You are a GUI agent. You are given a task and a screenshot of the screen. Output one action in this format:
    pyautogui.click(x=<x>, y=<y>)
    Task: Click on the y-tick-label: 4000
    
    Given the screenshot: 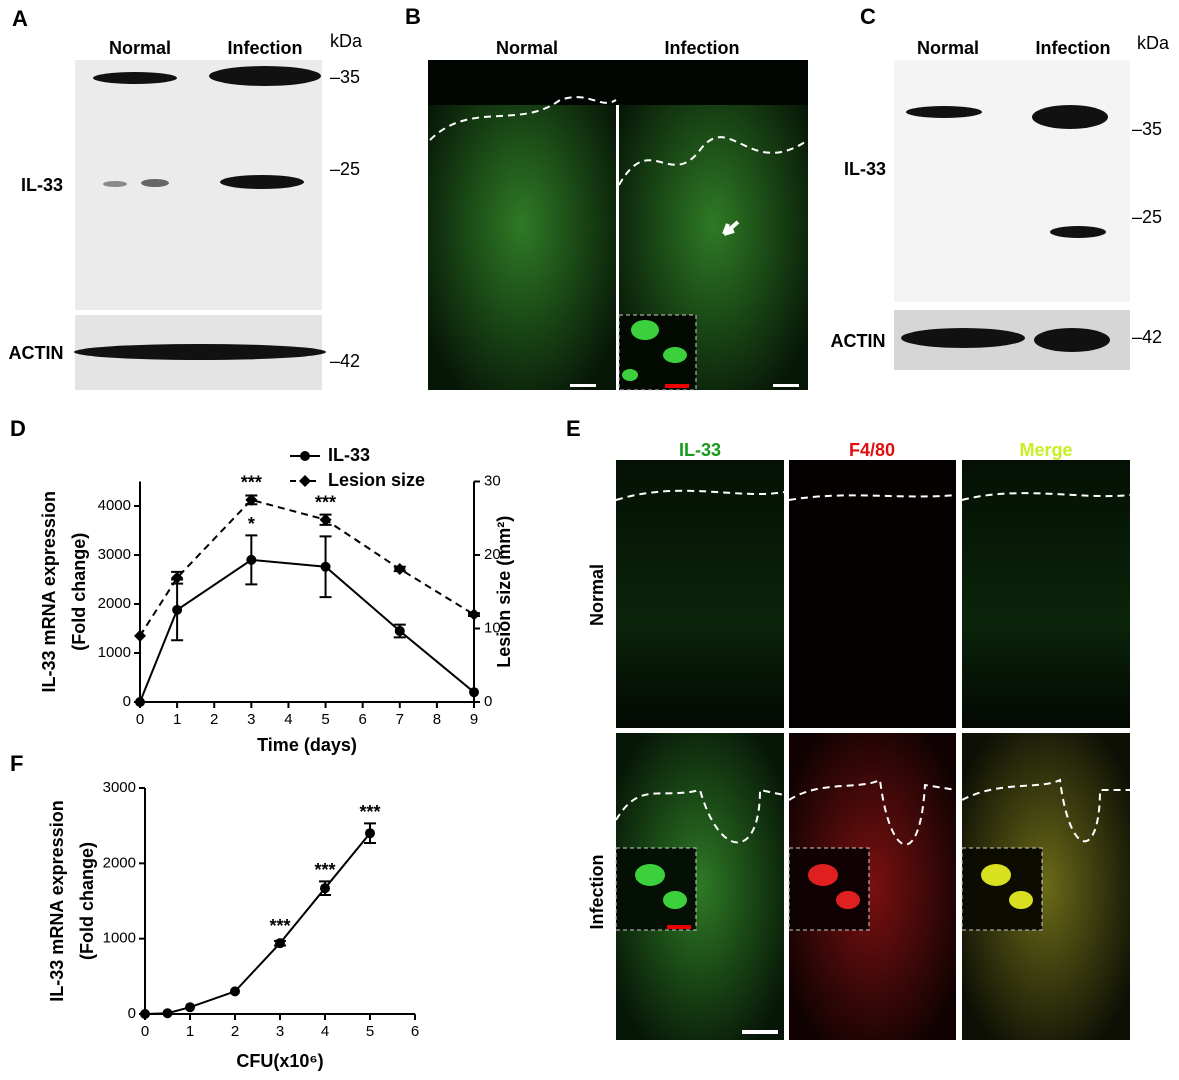 What is the action you would take?
    pyautogui.click(x=114, y=505)
    